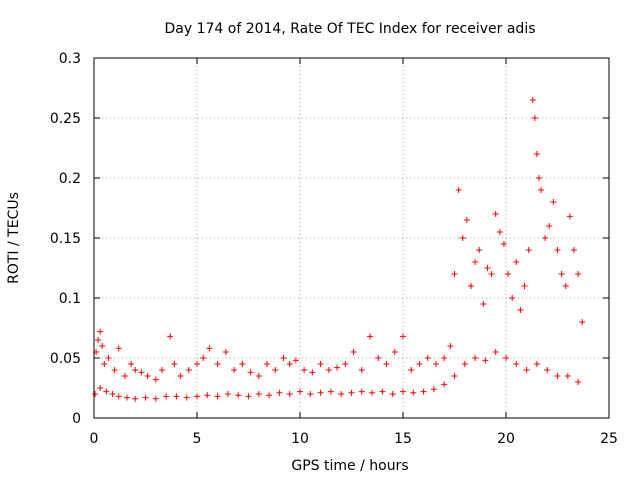 This screenshot has width=640, height=480. What do you see at coordinates (300, 439) in the screenshot?
I see `x-tick-label: 10` at bounding box center [300, 439].